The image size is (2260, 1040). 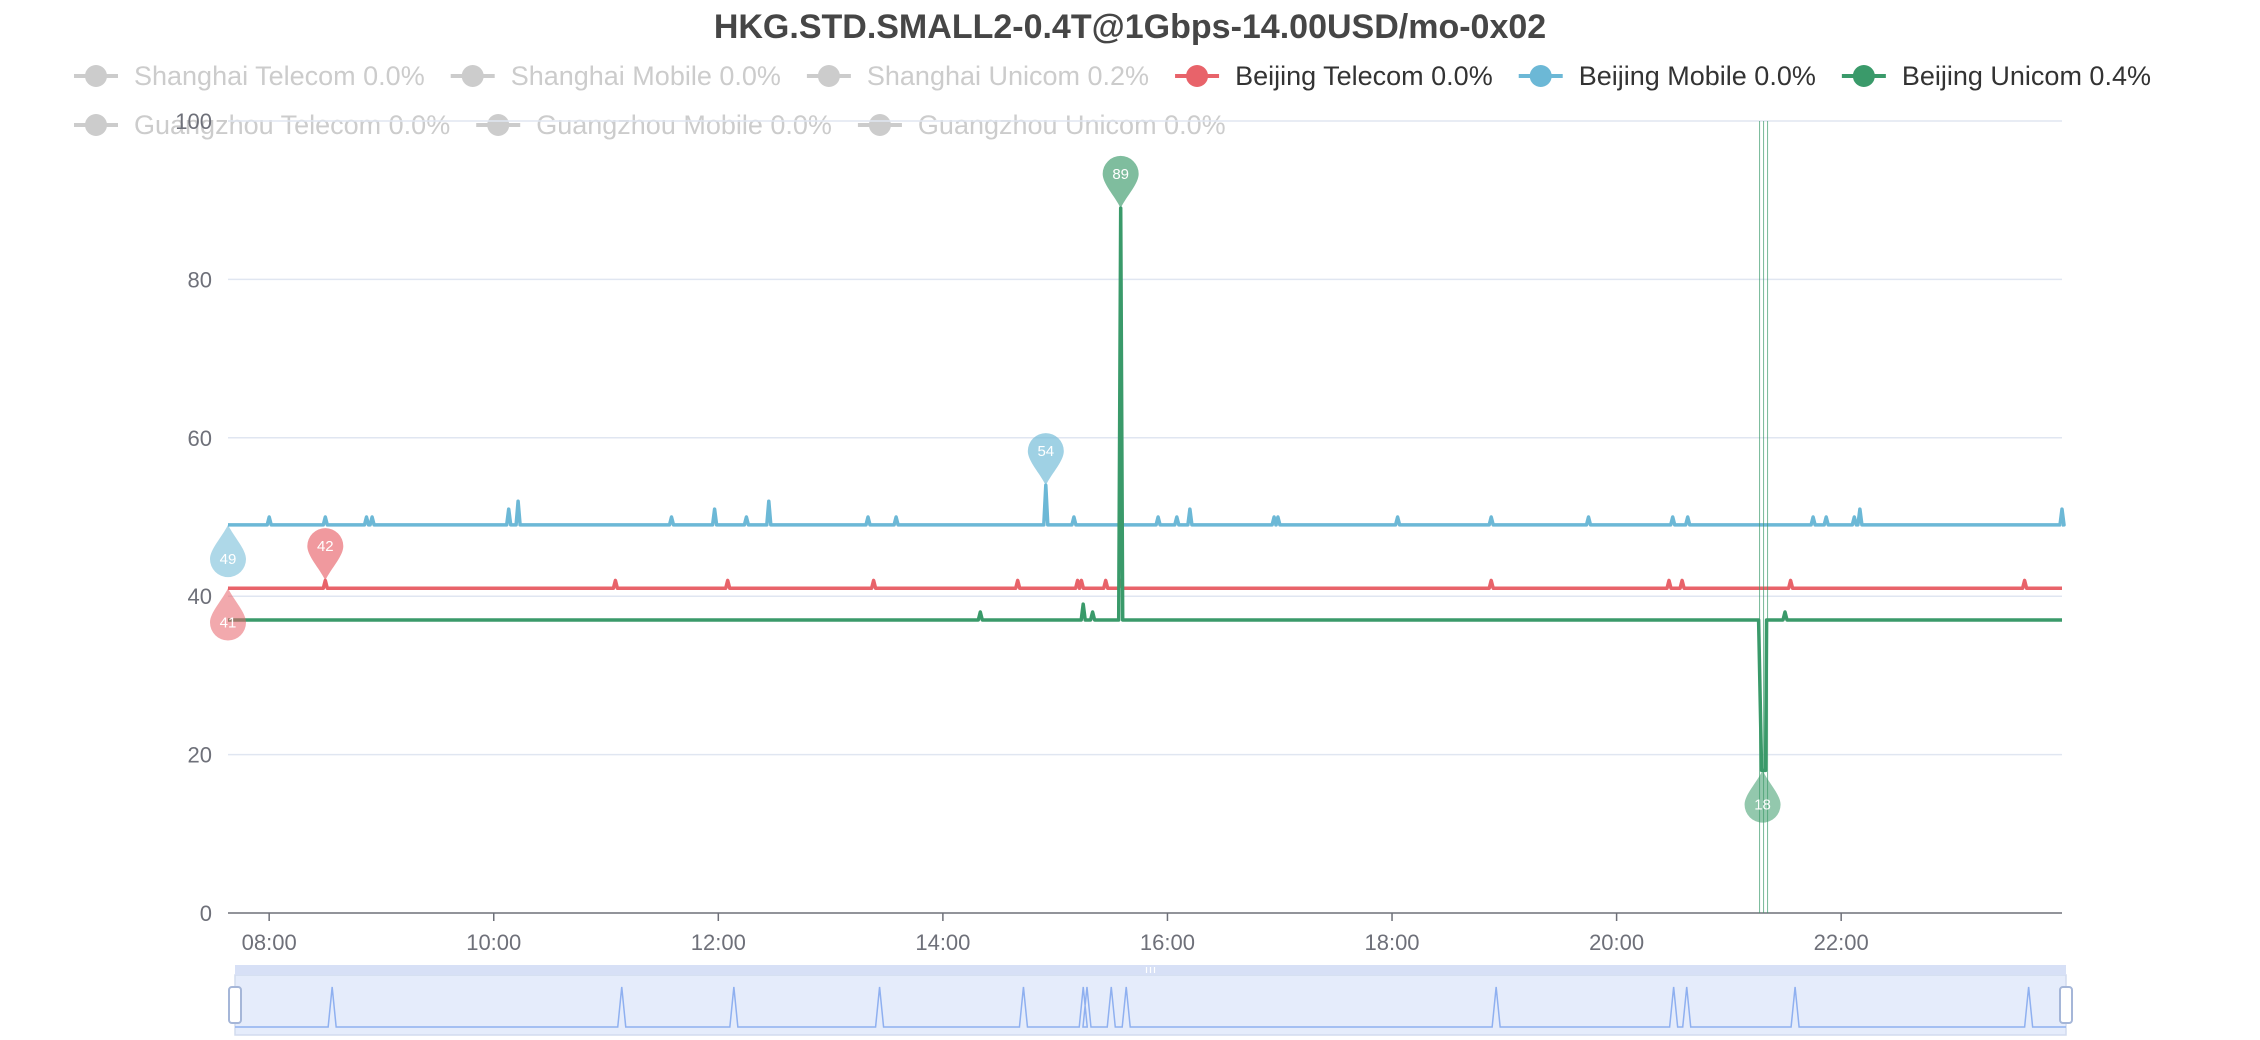 I want to click on legend-label: Shanghai Mobile 0.0%, so click(x=646, y=76).